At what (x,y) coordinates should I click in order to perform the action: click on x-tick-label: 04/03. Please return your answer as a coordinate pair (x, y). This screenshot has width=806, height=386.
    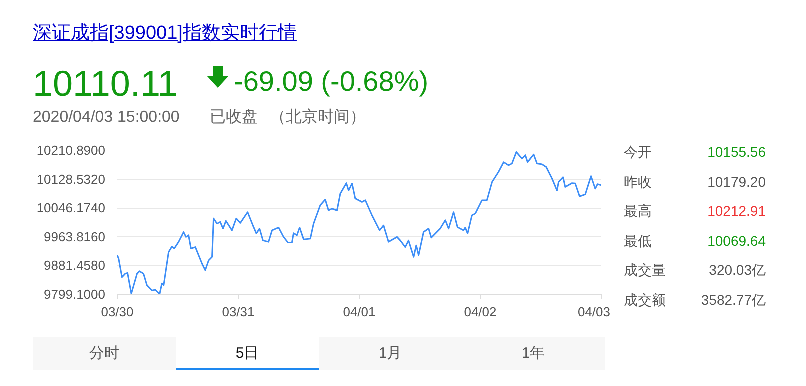
    Looking at the image, I should click on (594, 312).